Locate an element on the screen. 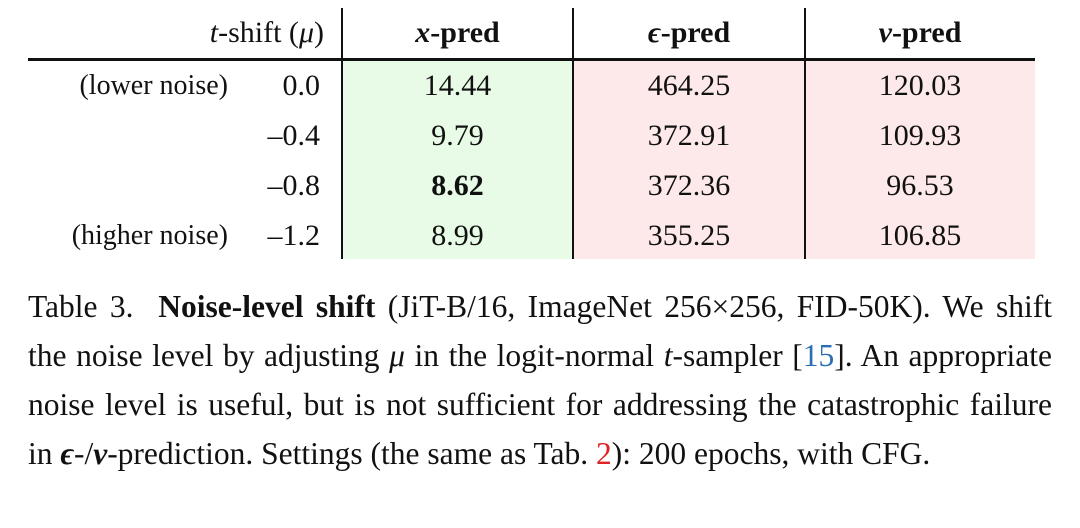 The width and height of the screenshot is (1080, 528). caption-text: -prediction. Settings (the same as Tab. is located at coordinates (352, 453).